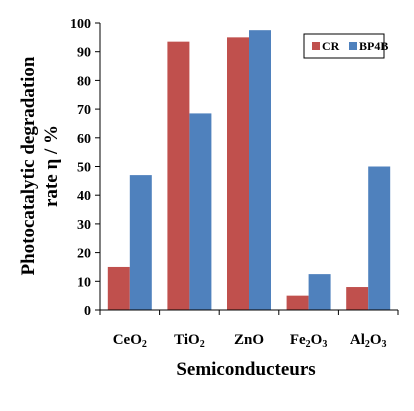 This screenshot has width=414, height=411. I want to click on y-ticks: 0 10 20 30 40 50 60 70 80 90 100, so click(85, 168).